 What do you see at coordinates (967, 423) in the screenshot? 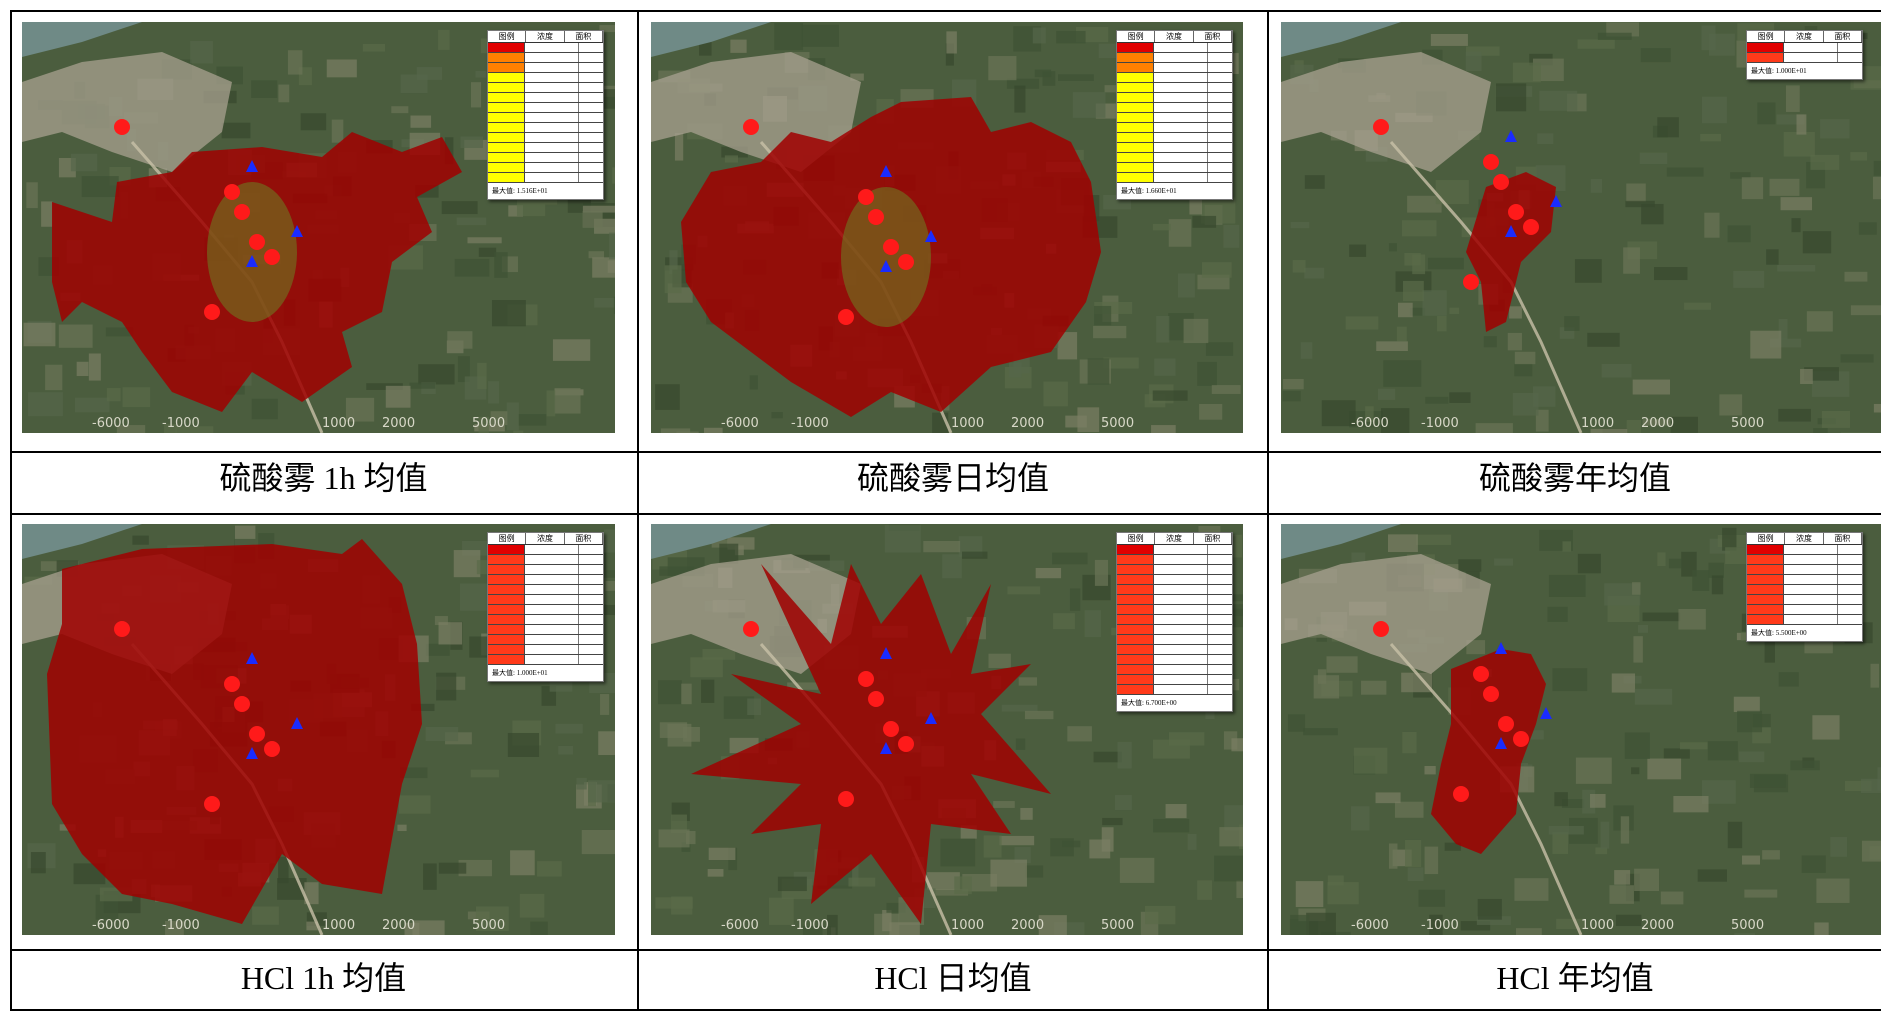
I see `axis-tick-label: 1000` at bounding box center [967, 423].